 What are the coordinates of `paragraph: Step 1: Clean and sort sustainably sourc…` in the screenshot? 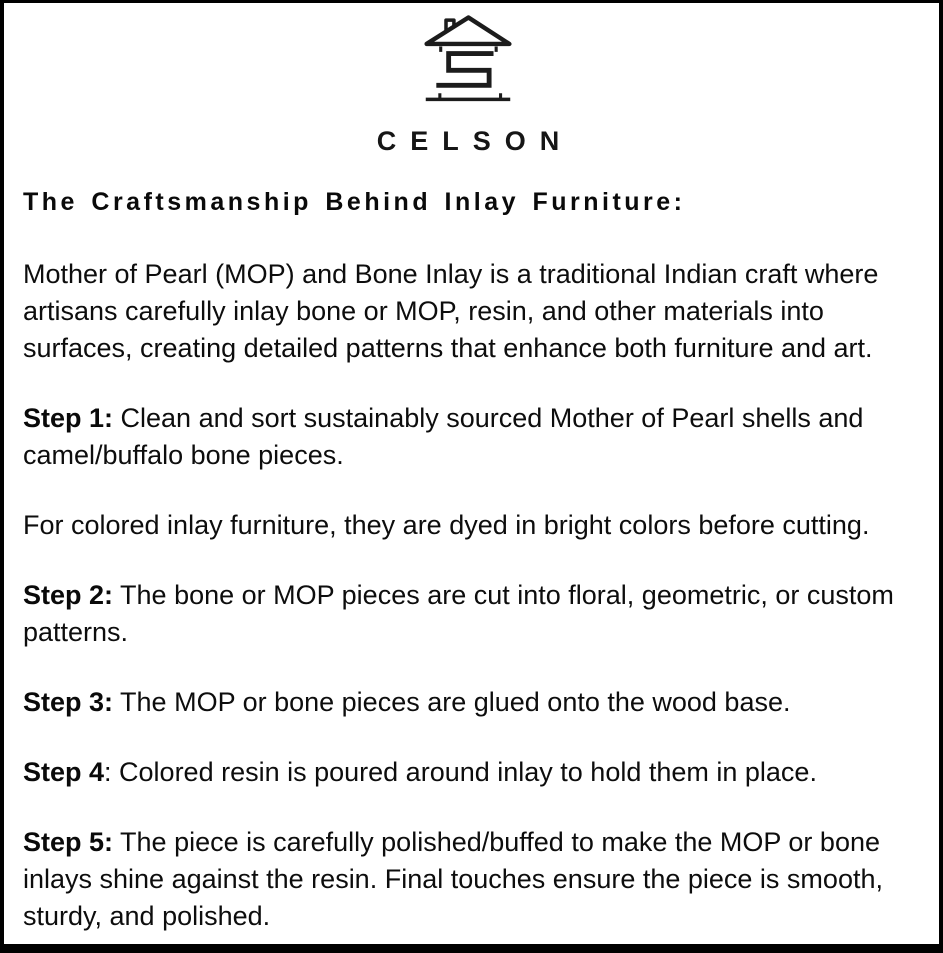 It's located at (468, 437).